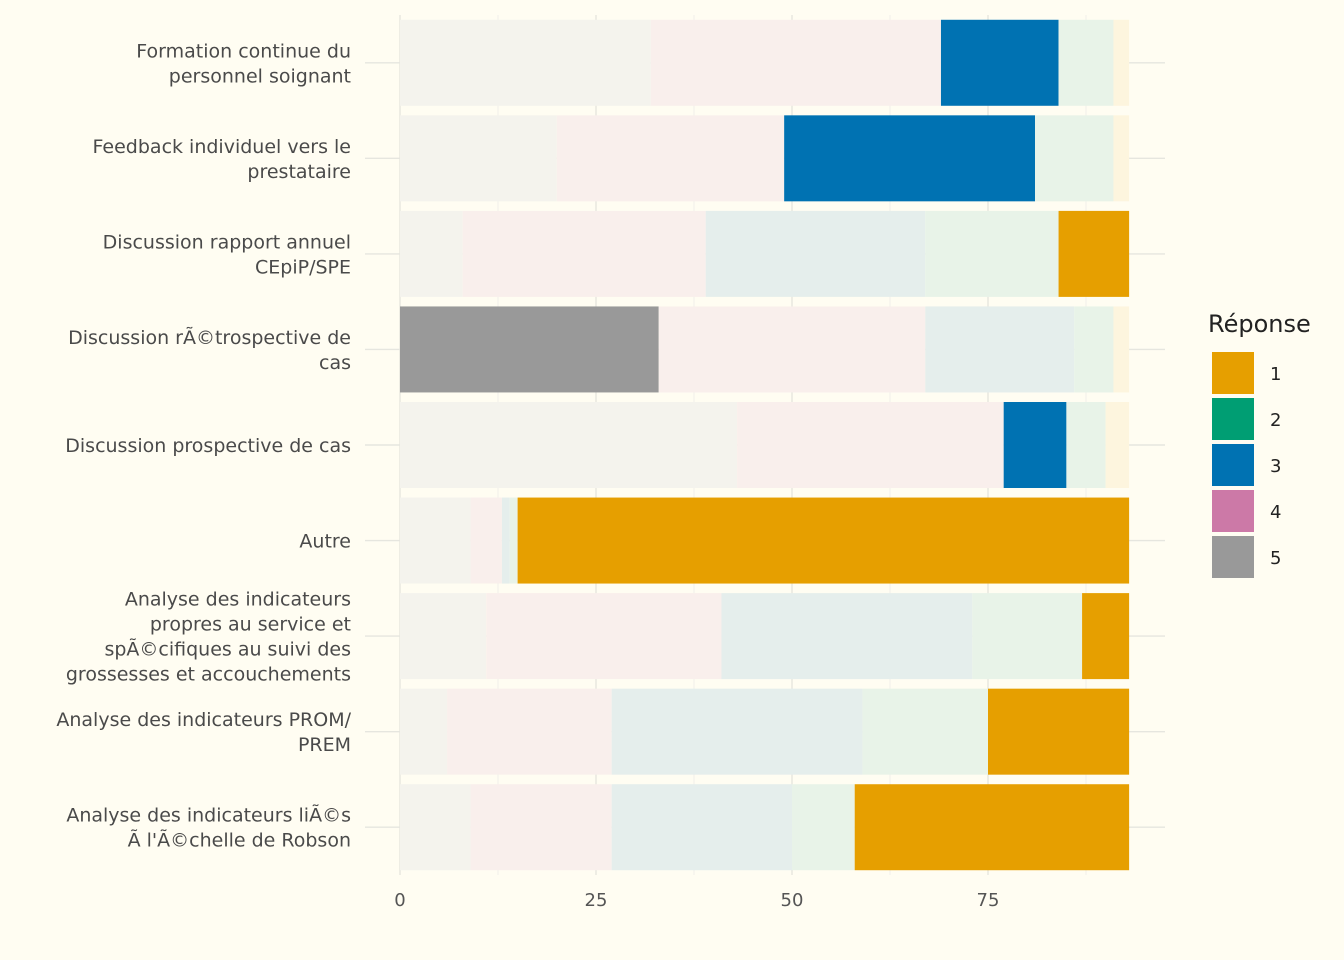 Image resolution: width=1344 pixels, height=960 pixels. I want to click on x-tick-label: 75, so click(988, 900).